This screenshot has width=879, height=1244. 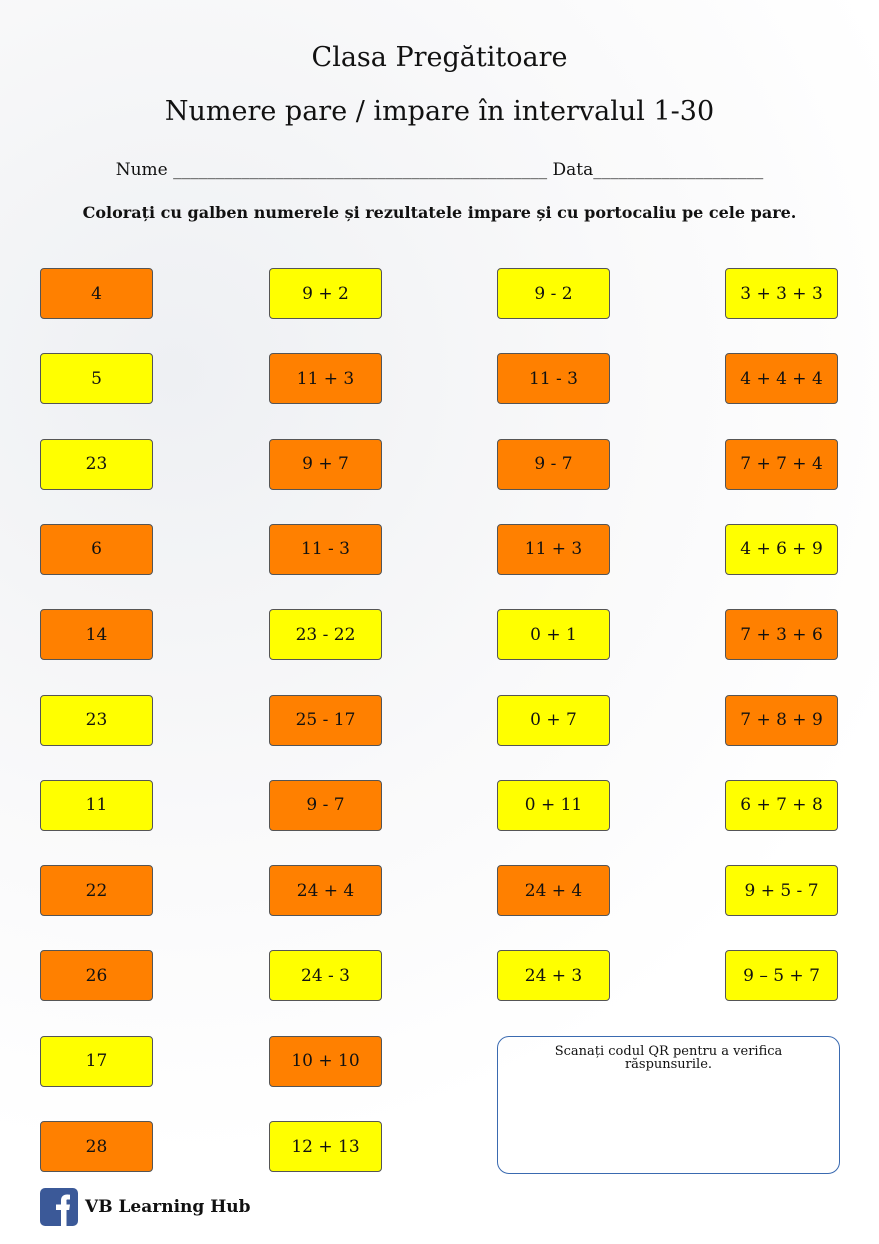 I want to click on exercise-cell: 24 - 3, so click(x=325, y=976).